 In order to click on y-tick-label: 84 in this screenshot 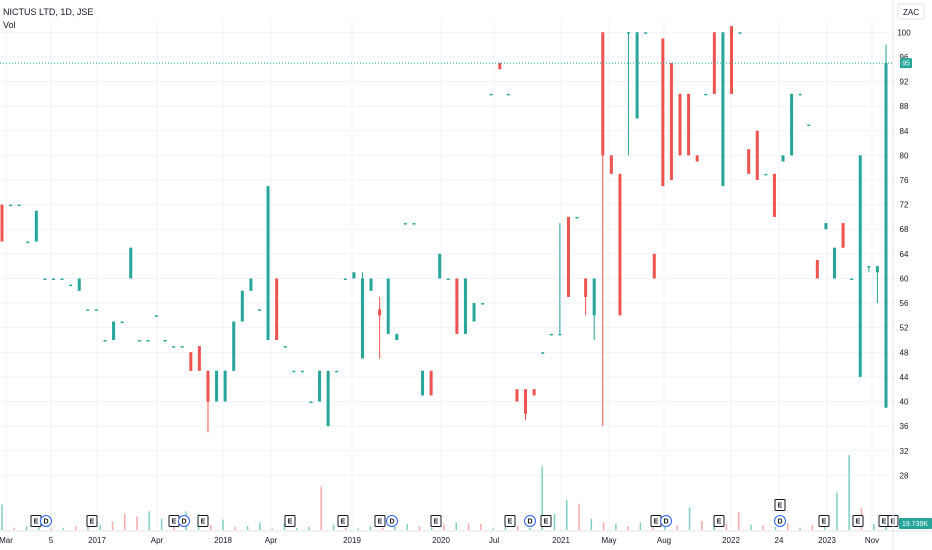, I will do `click(904, 131)`.